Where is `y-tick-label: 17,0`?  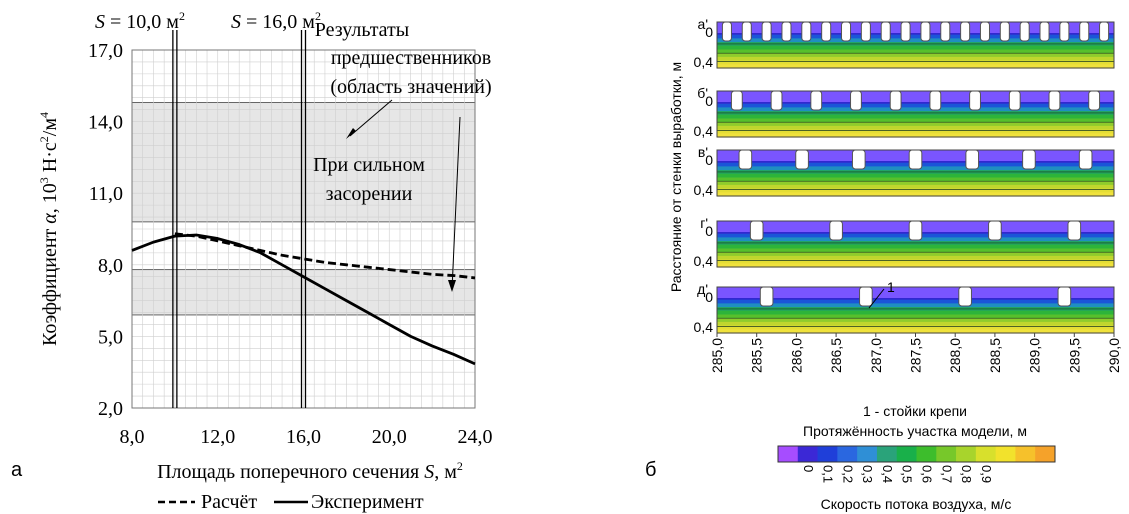 y-tick-label: 17,0 is located at coordinates (105, 51).